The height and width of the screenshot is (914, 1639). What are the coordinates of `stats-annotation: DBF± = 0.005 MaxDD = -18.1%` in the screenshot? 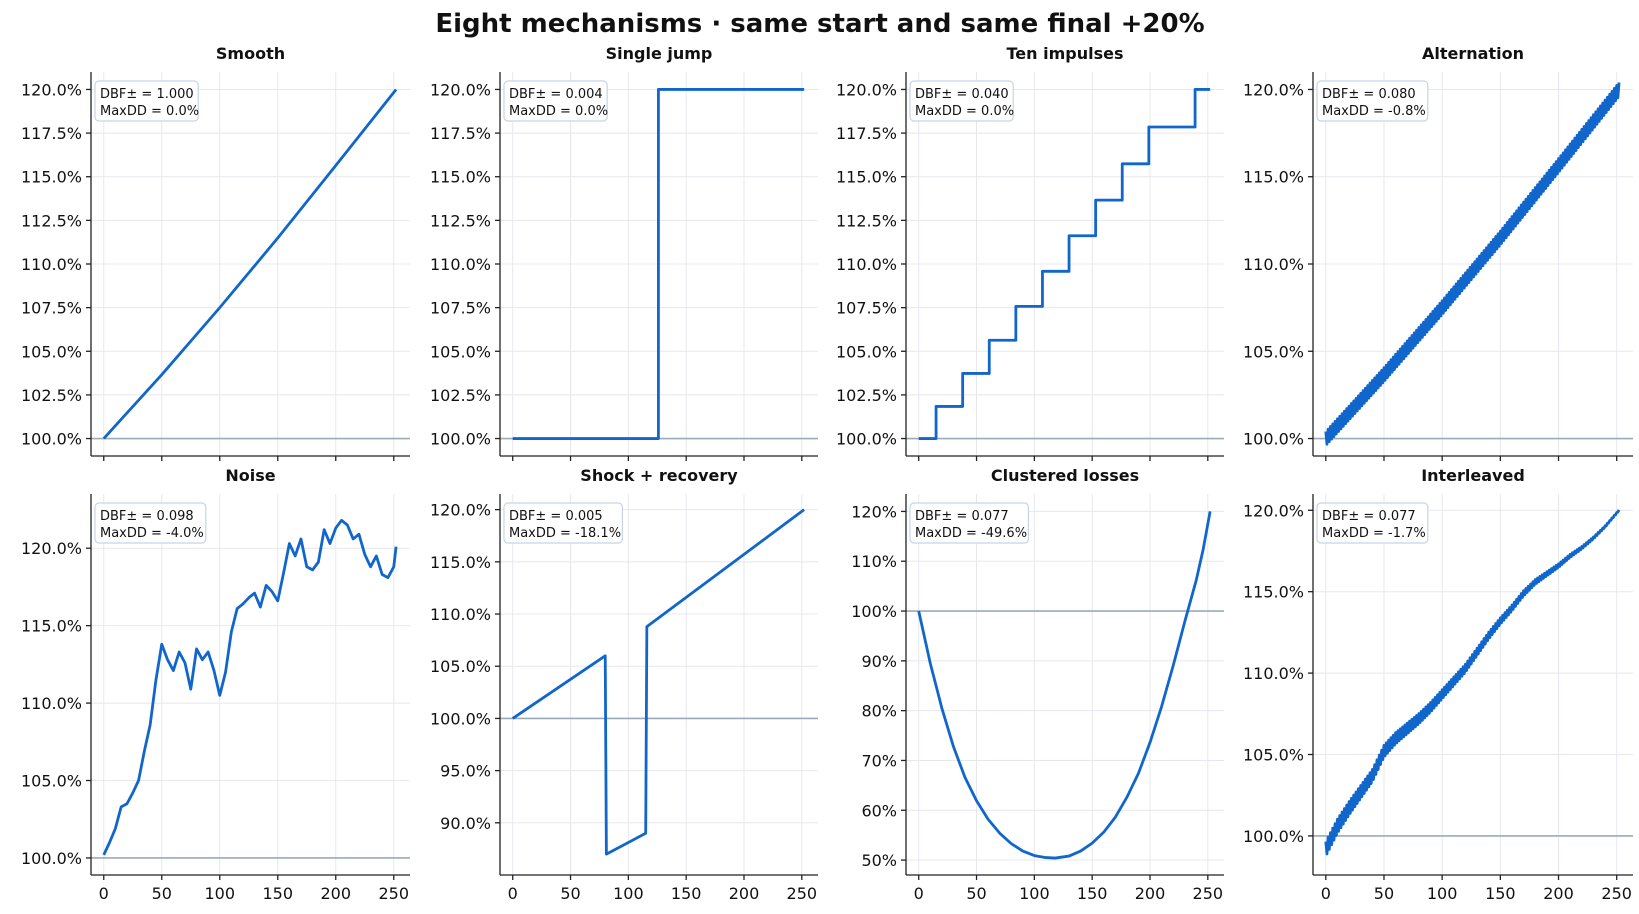 It's located at (563, 523).